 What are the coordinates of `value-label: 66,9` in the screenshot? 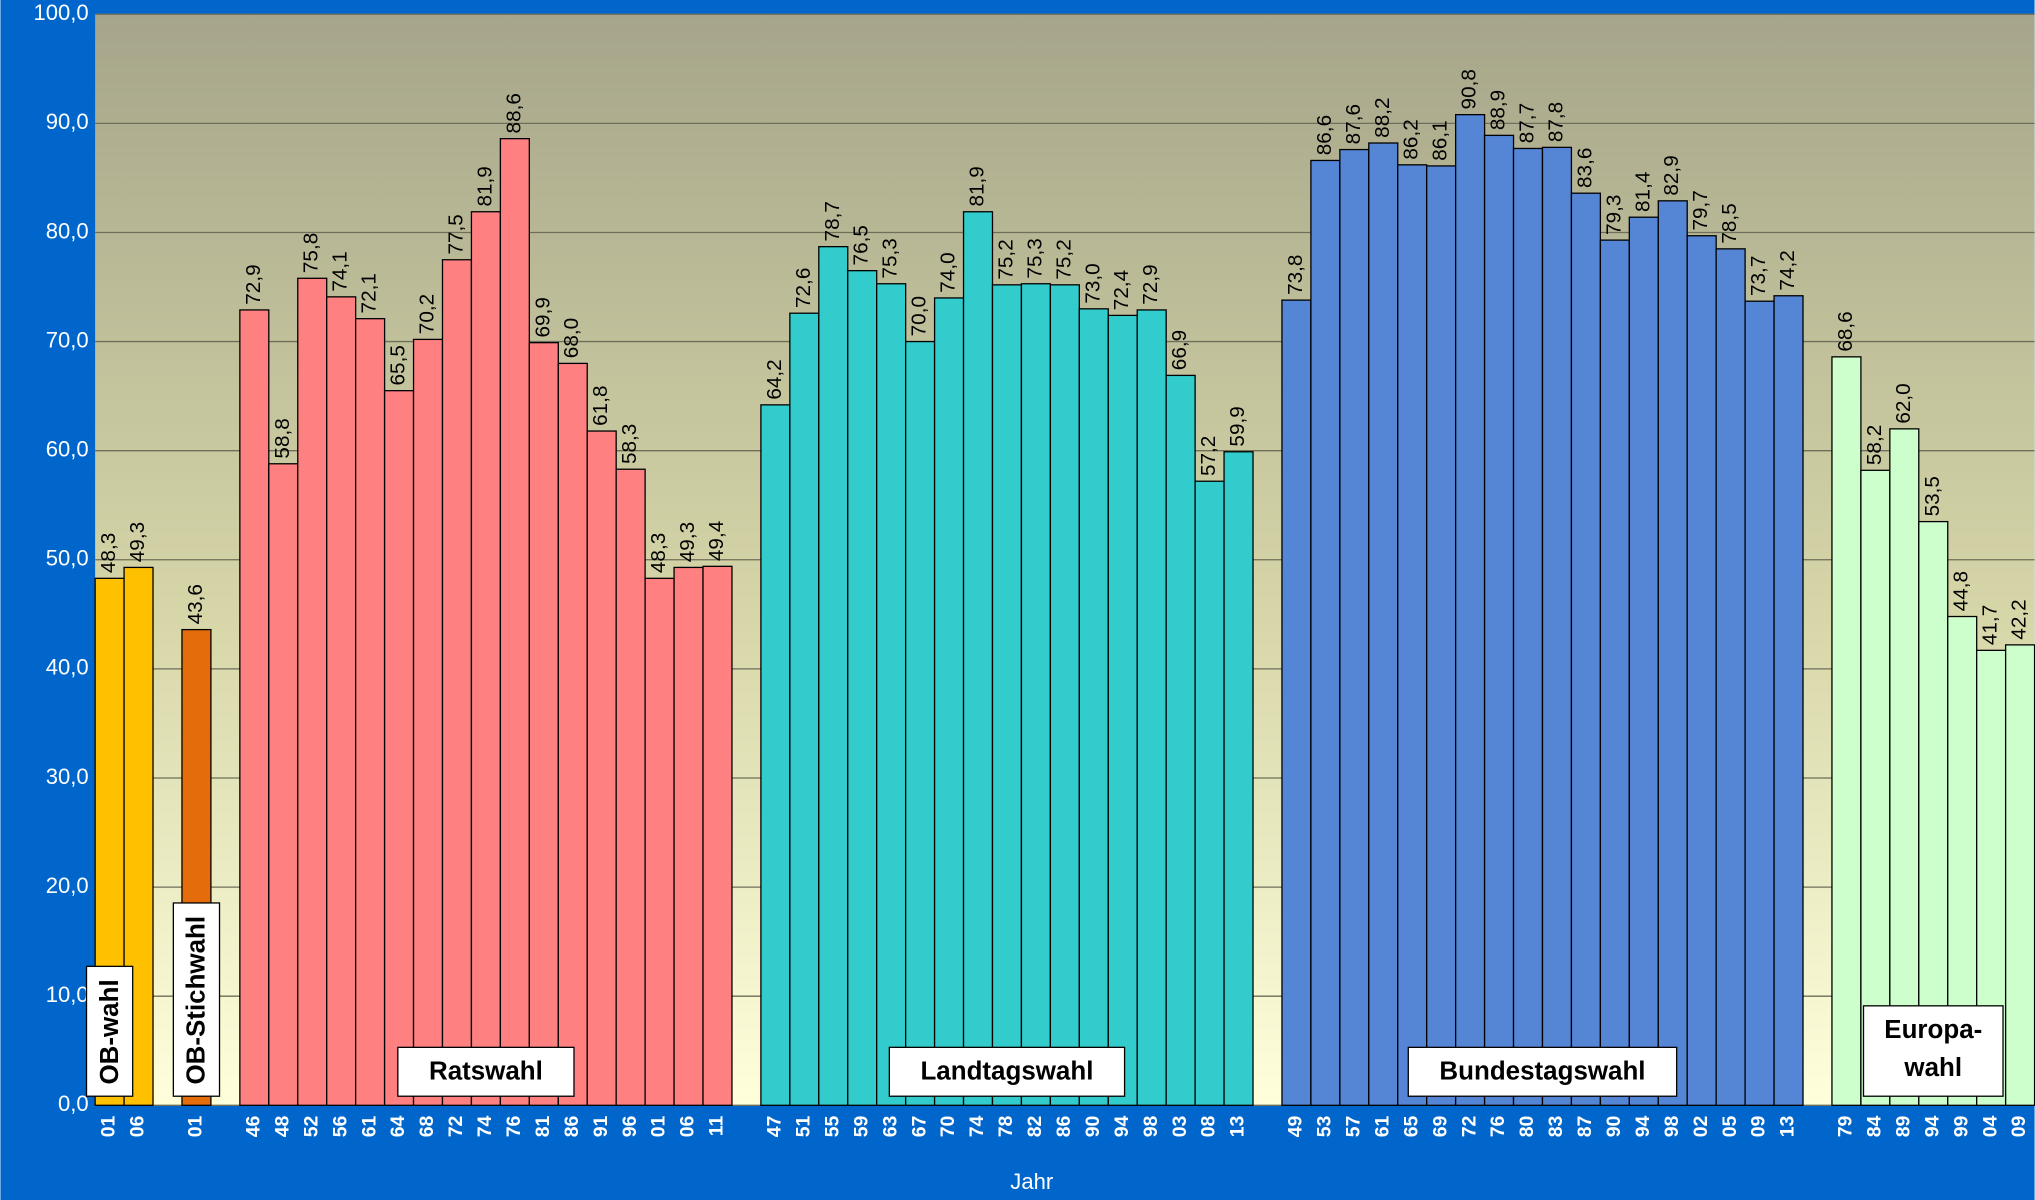 It's located at (1179, 350).